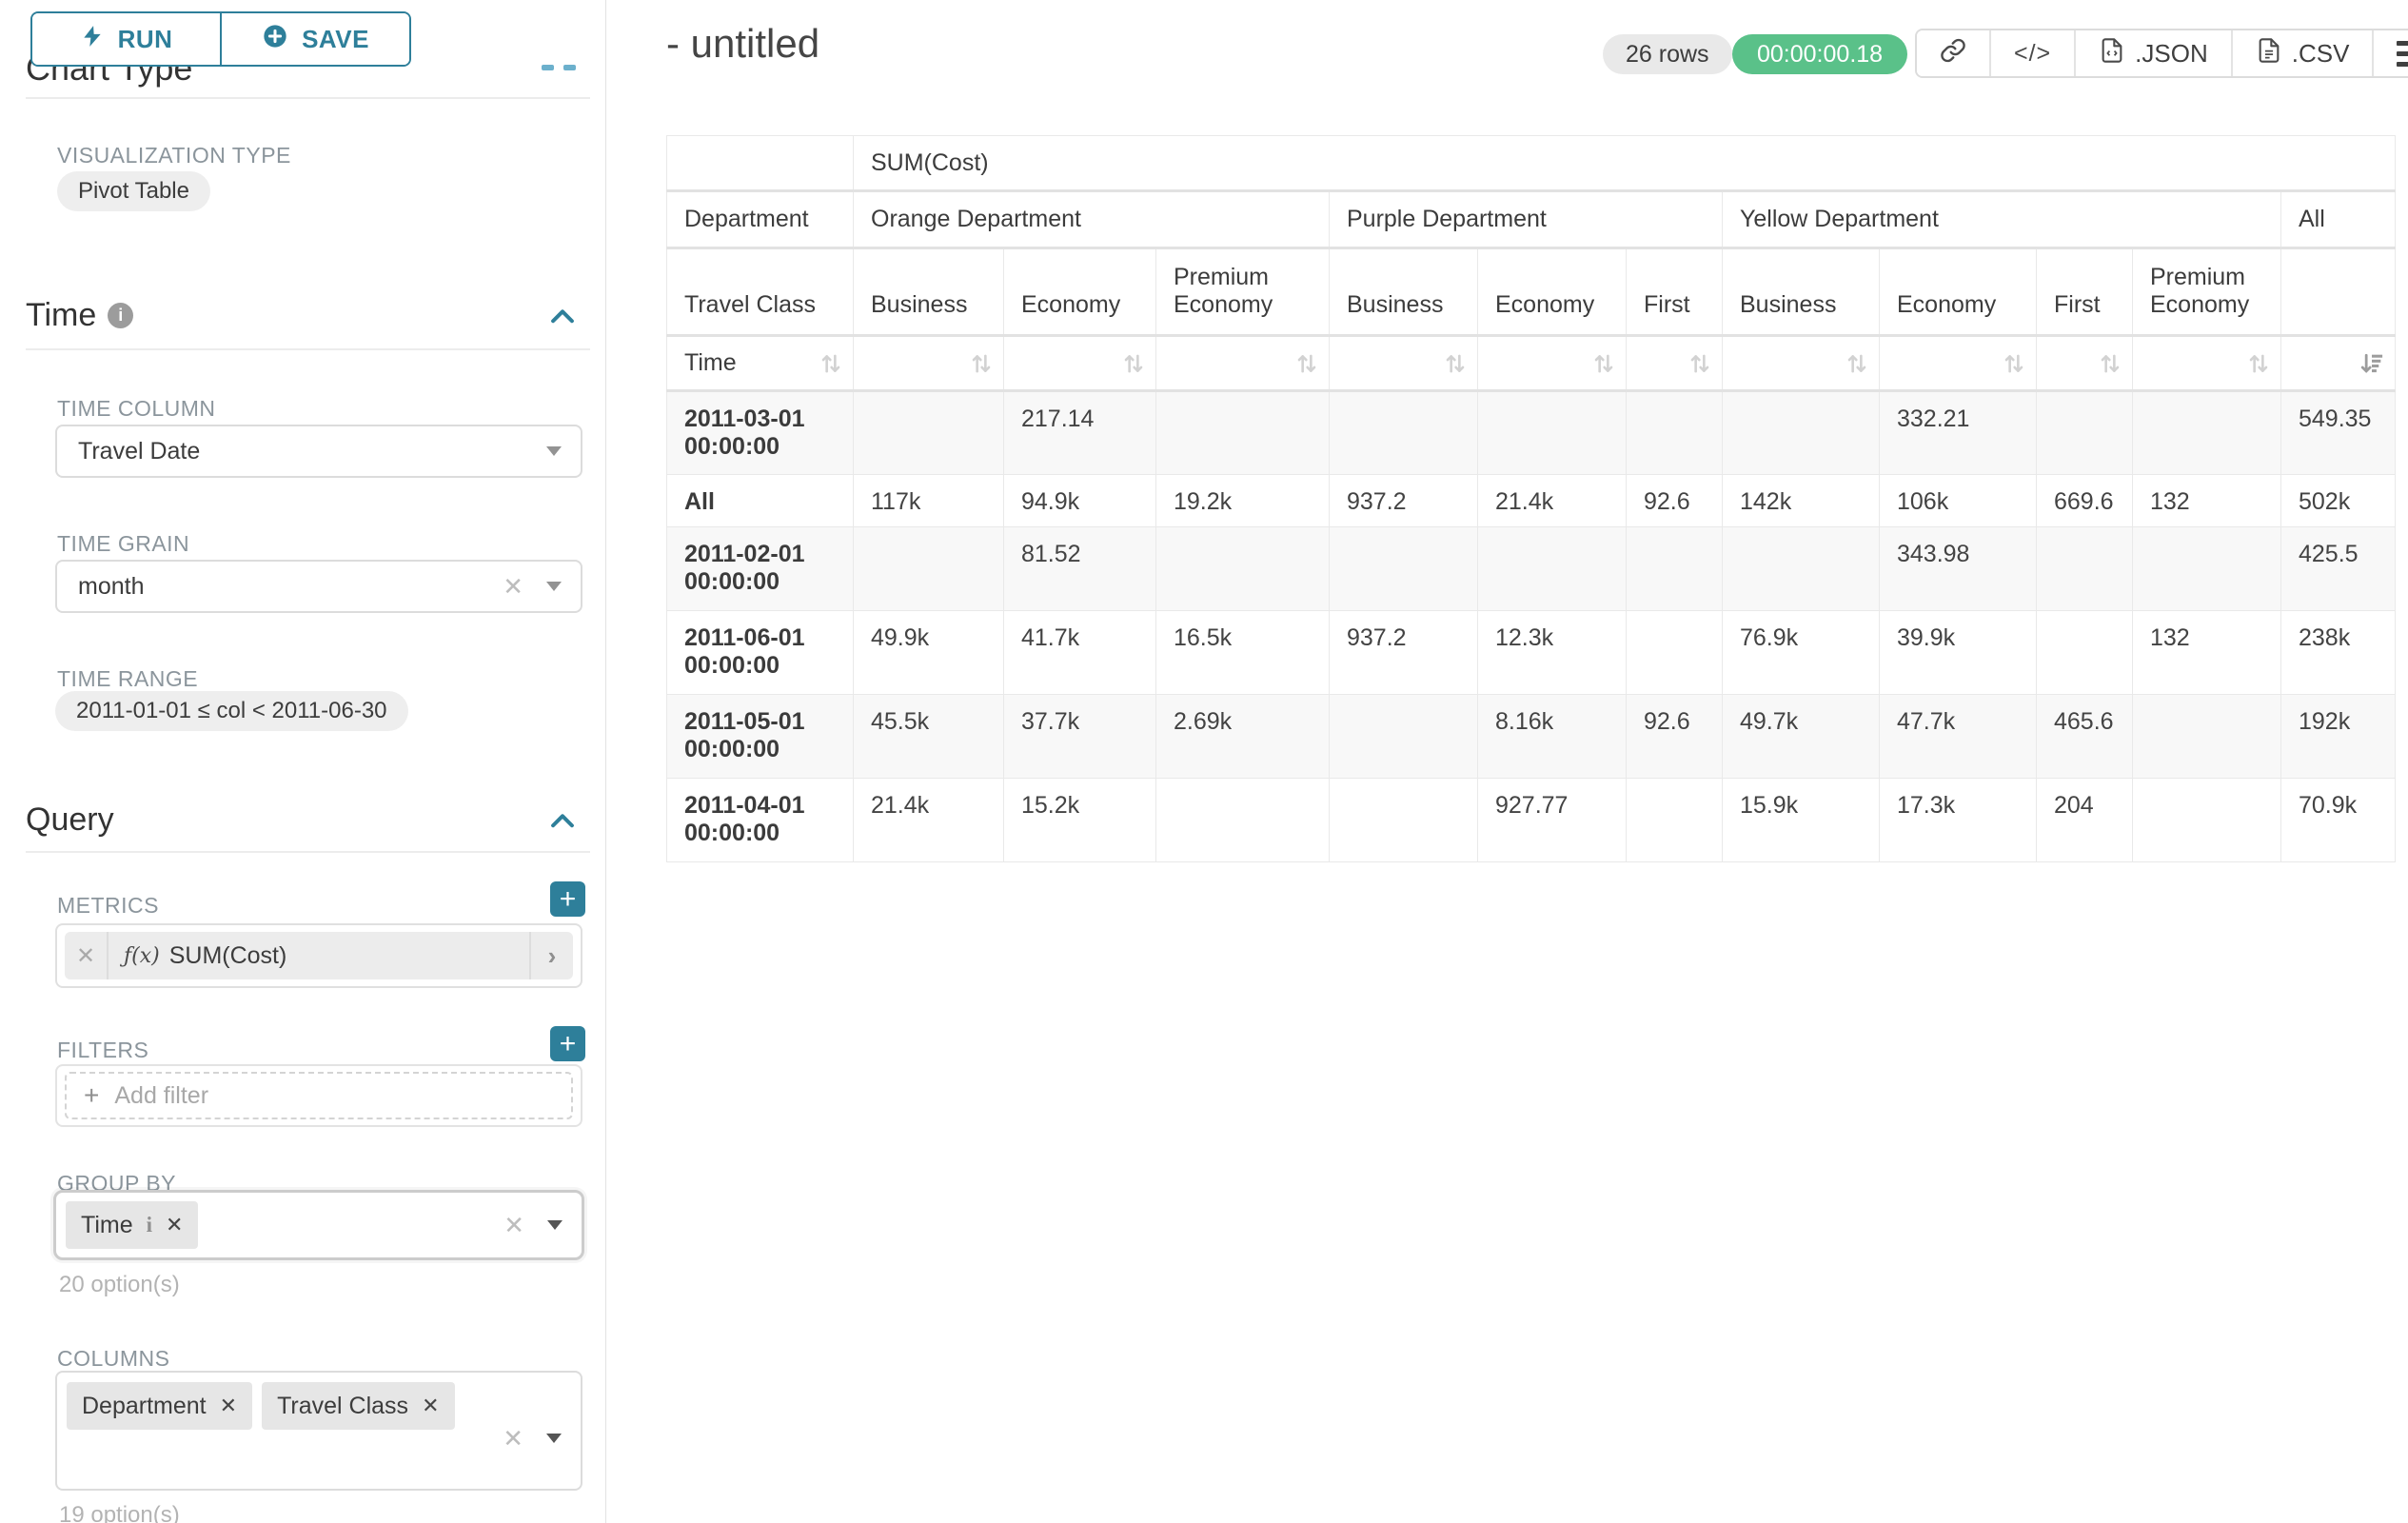  I want to click on add-filter-button: + Add filter, so click(319, 1096).